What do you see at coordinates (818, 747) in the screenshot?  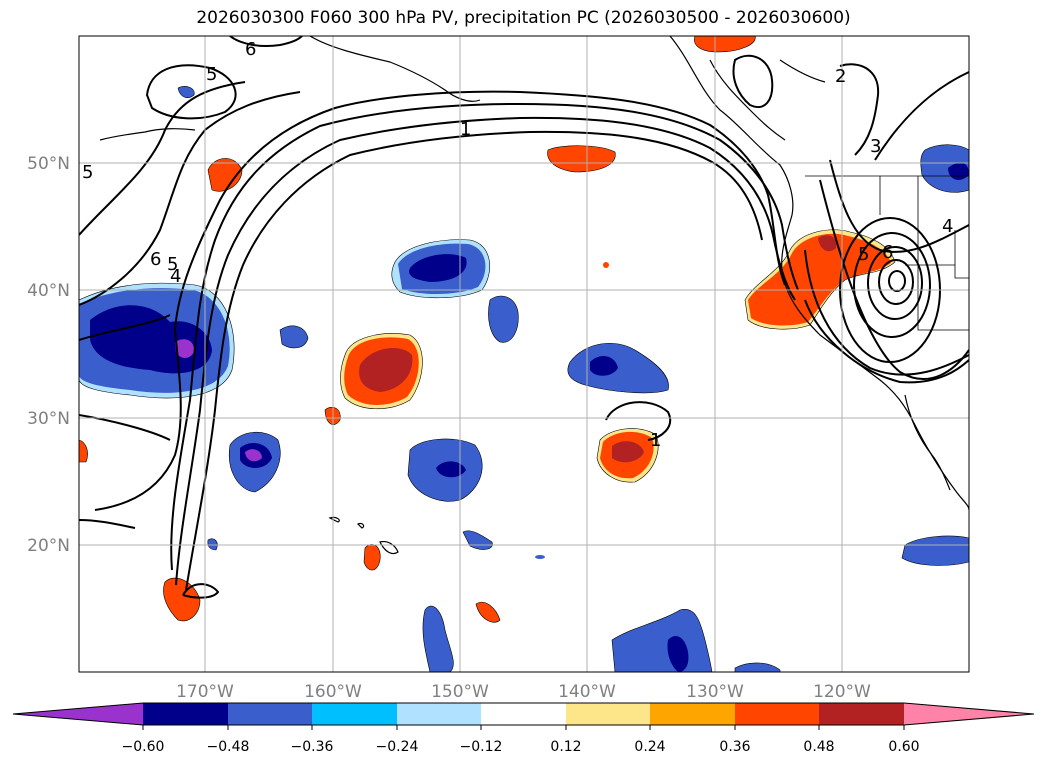 I see `colorbar-tick-label: 0.48` at bounding box center [818, 747].